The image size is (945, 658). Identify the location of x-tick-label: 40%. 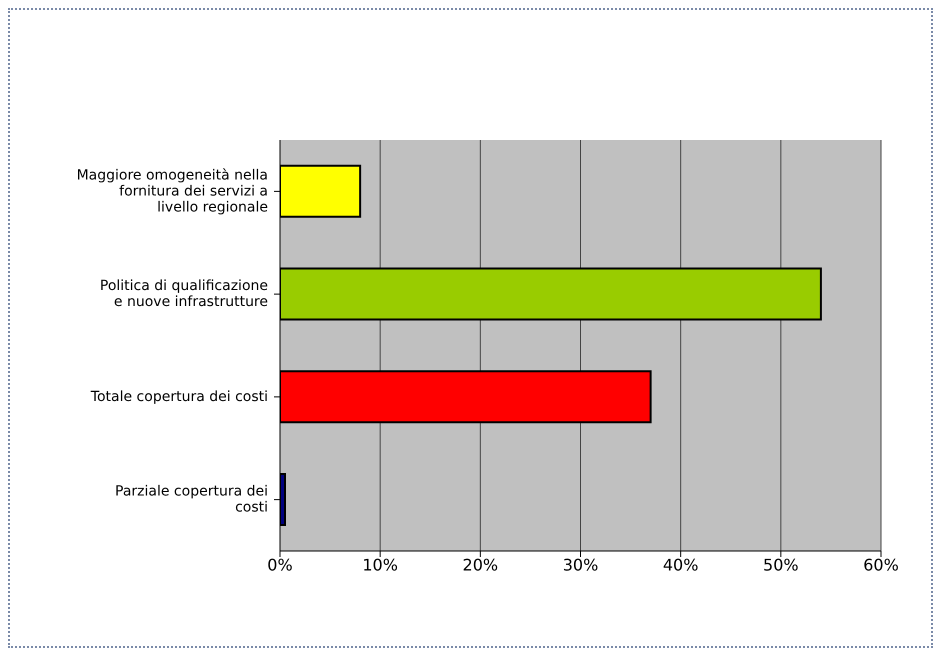
(680, 564).